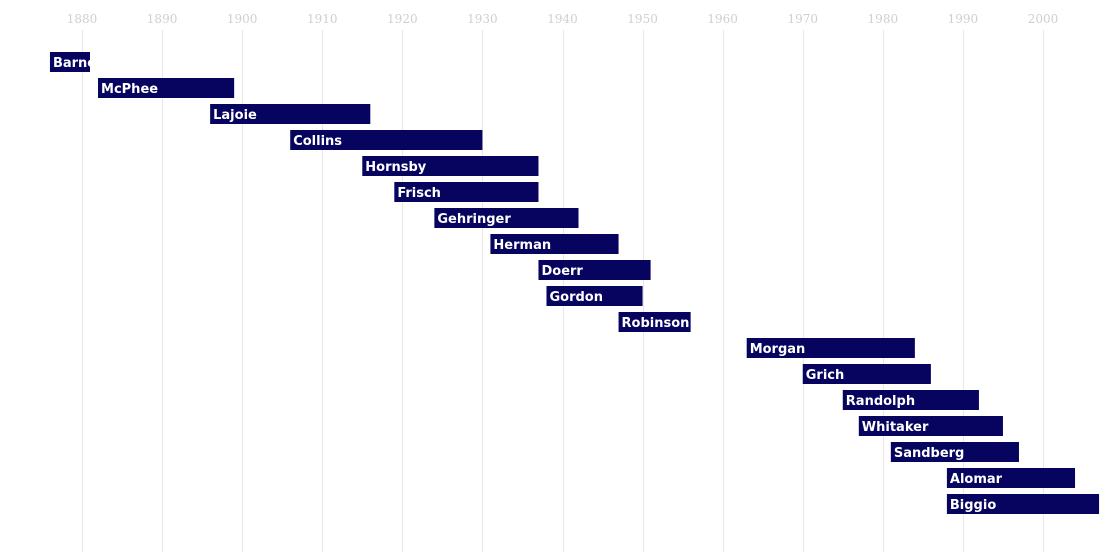  Describe the element at coordinates (82, 19) in the screenshot. I see `x-tick-label: 1880` at that location.